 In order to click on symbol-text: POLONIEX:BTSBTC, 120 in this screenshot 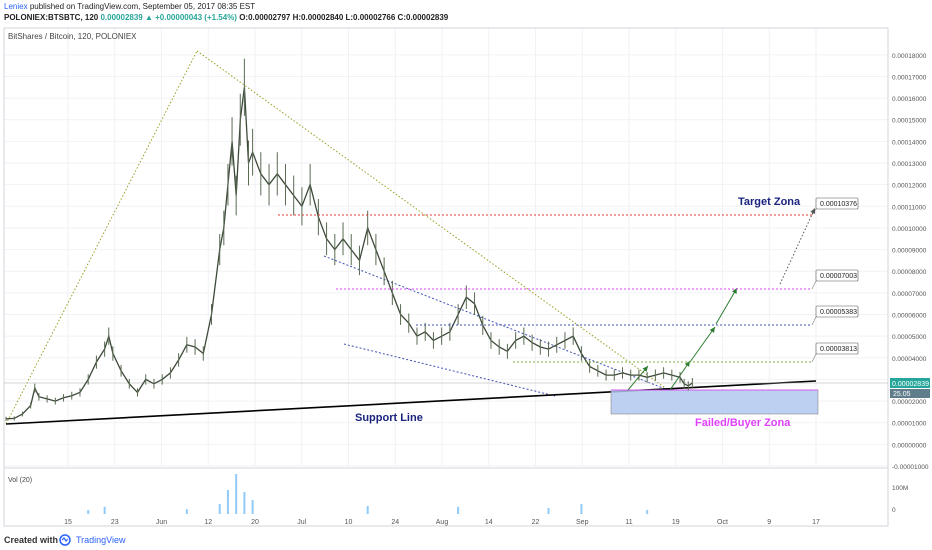, I will do `click(51, 17)`.